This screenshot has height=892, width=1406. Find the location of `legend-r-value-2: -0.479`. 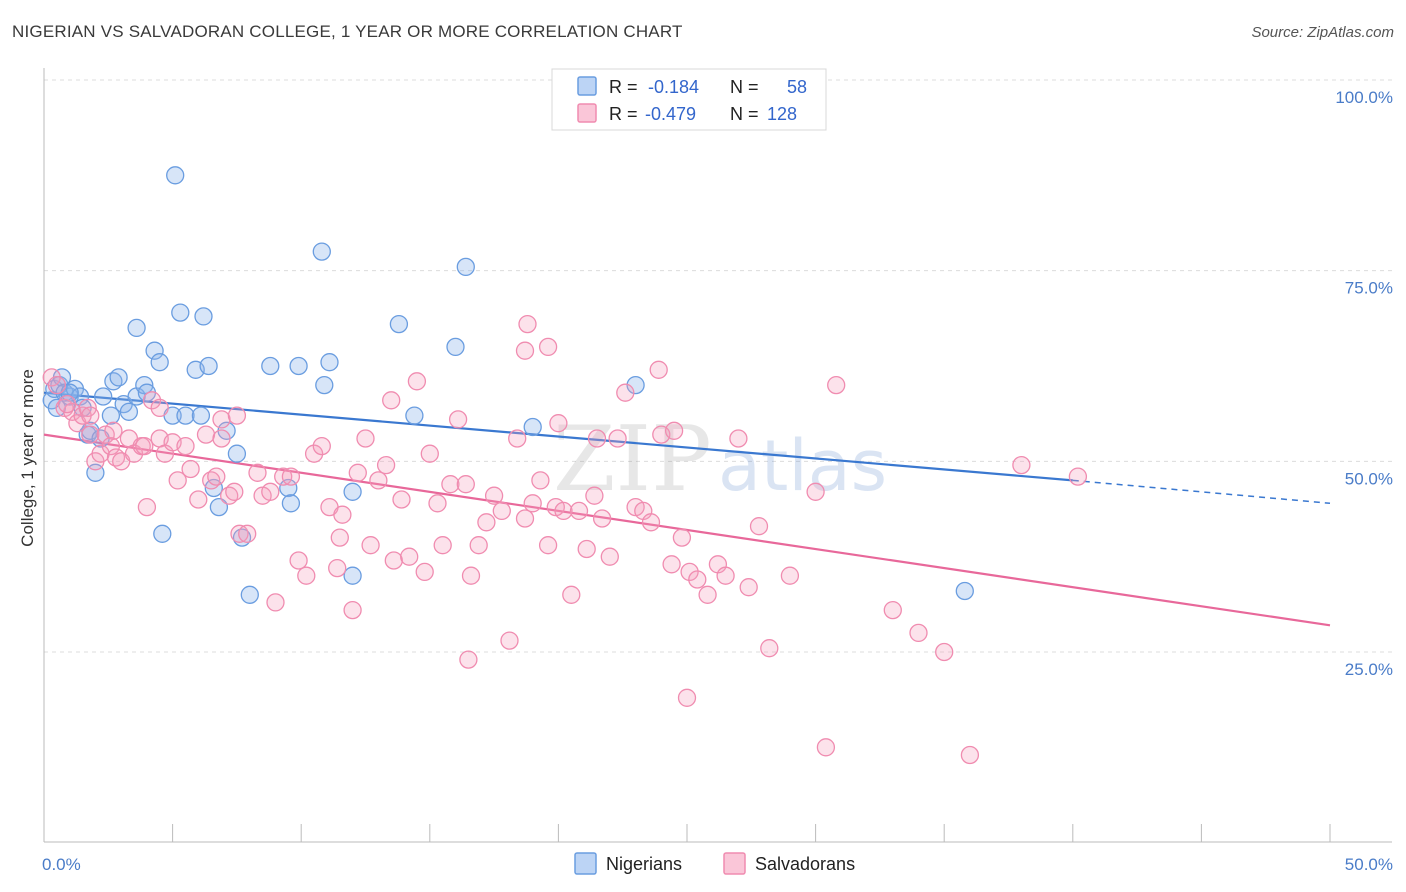

legend-r-value-2: -0.479 is located at coordinates (670, 114).